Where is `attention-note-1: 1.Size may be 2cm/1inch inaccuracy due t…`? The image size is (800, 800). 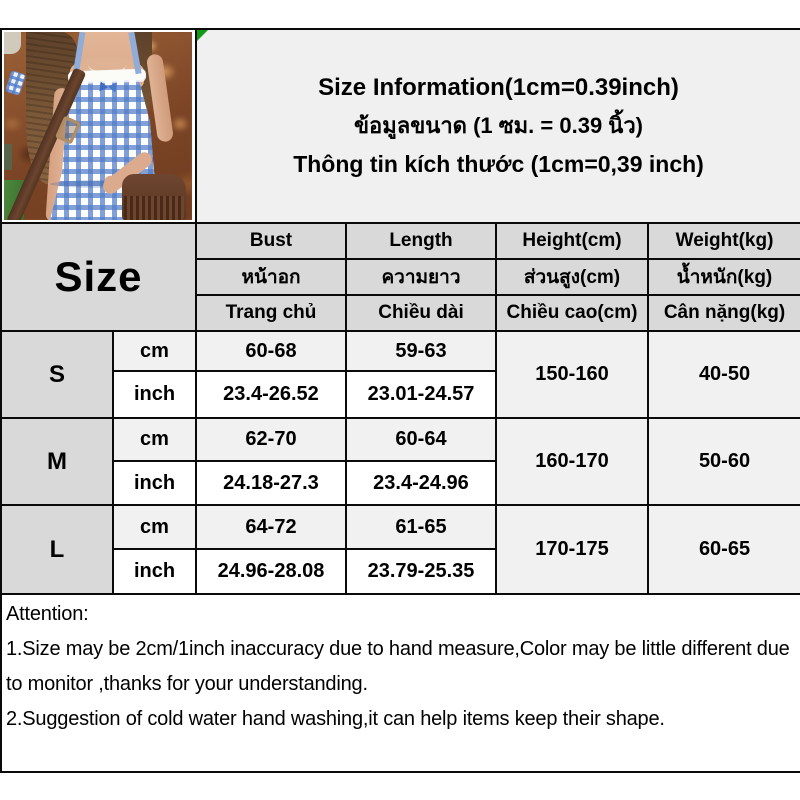 attention-note-1: 1.Size may be 2cm/1inch inaccuracy due t… is located at coordinates (398, 666).